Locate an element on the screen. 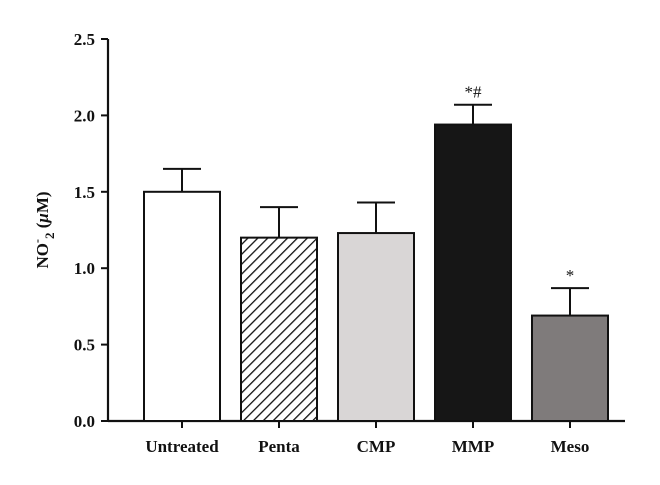 This screenshot has height=485, width=660. y-tick-label: 1.0 is located at coordinates (84, 268).